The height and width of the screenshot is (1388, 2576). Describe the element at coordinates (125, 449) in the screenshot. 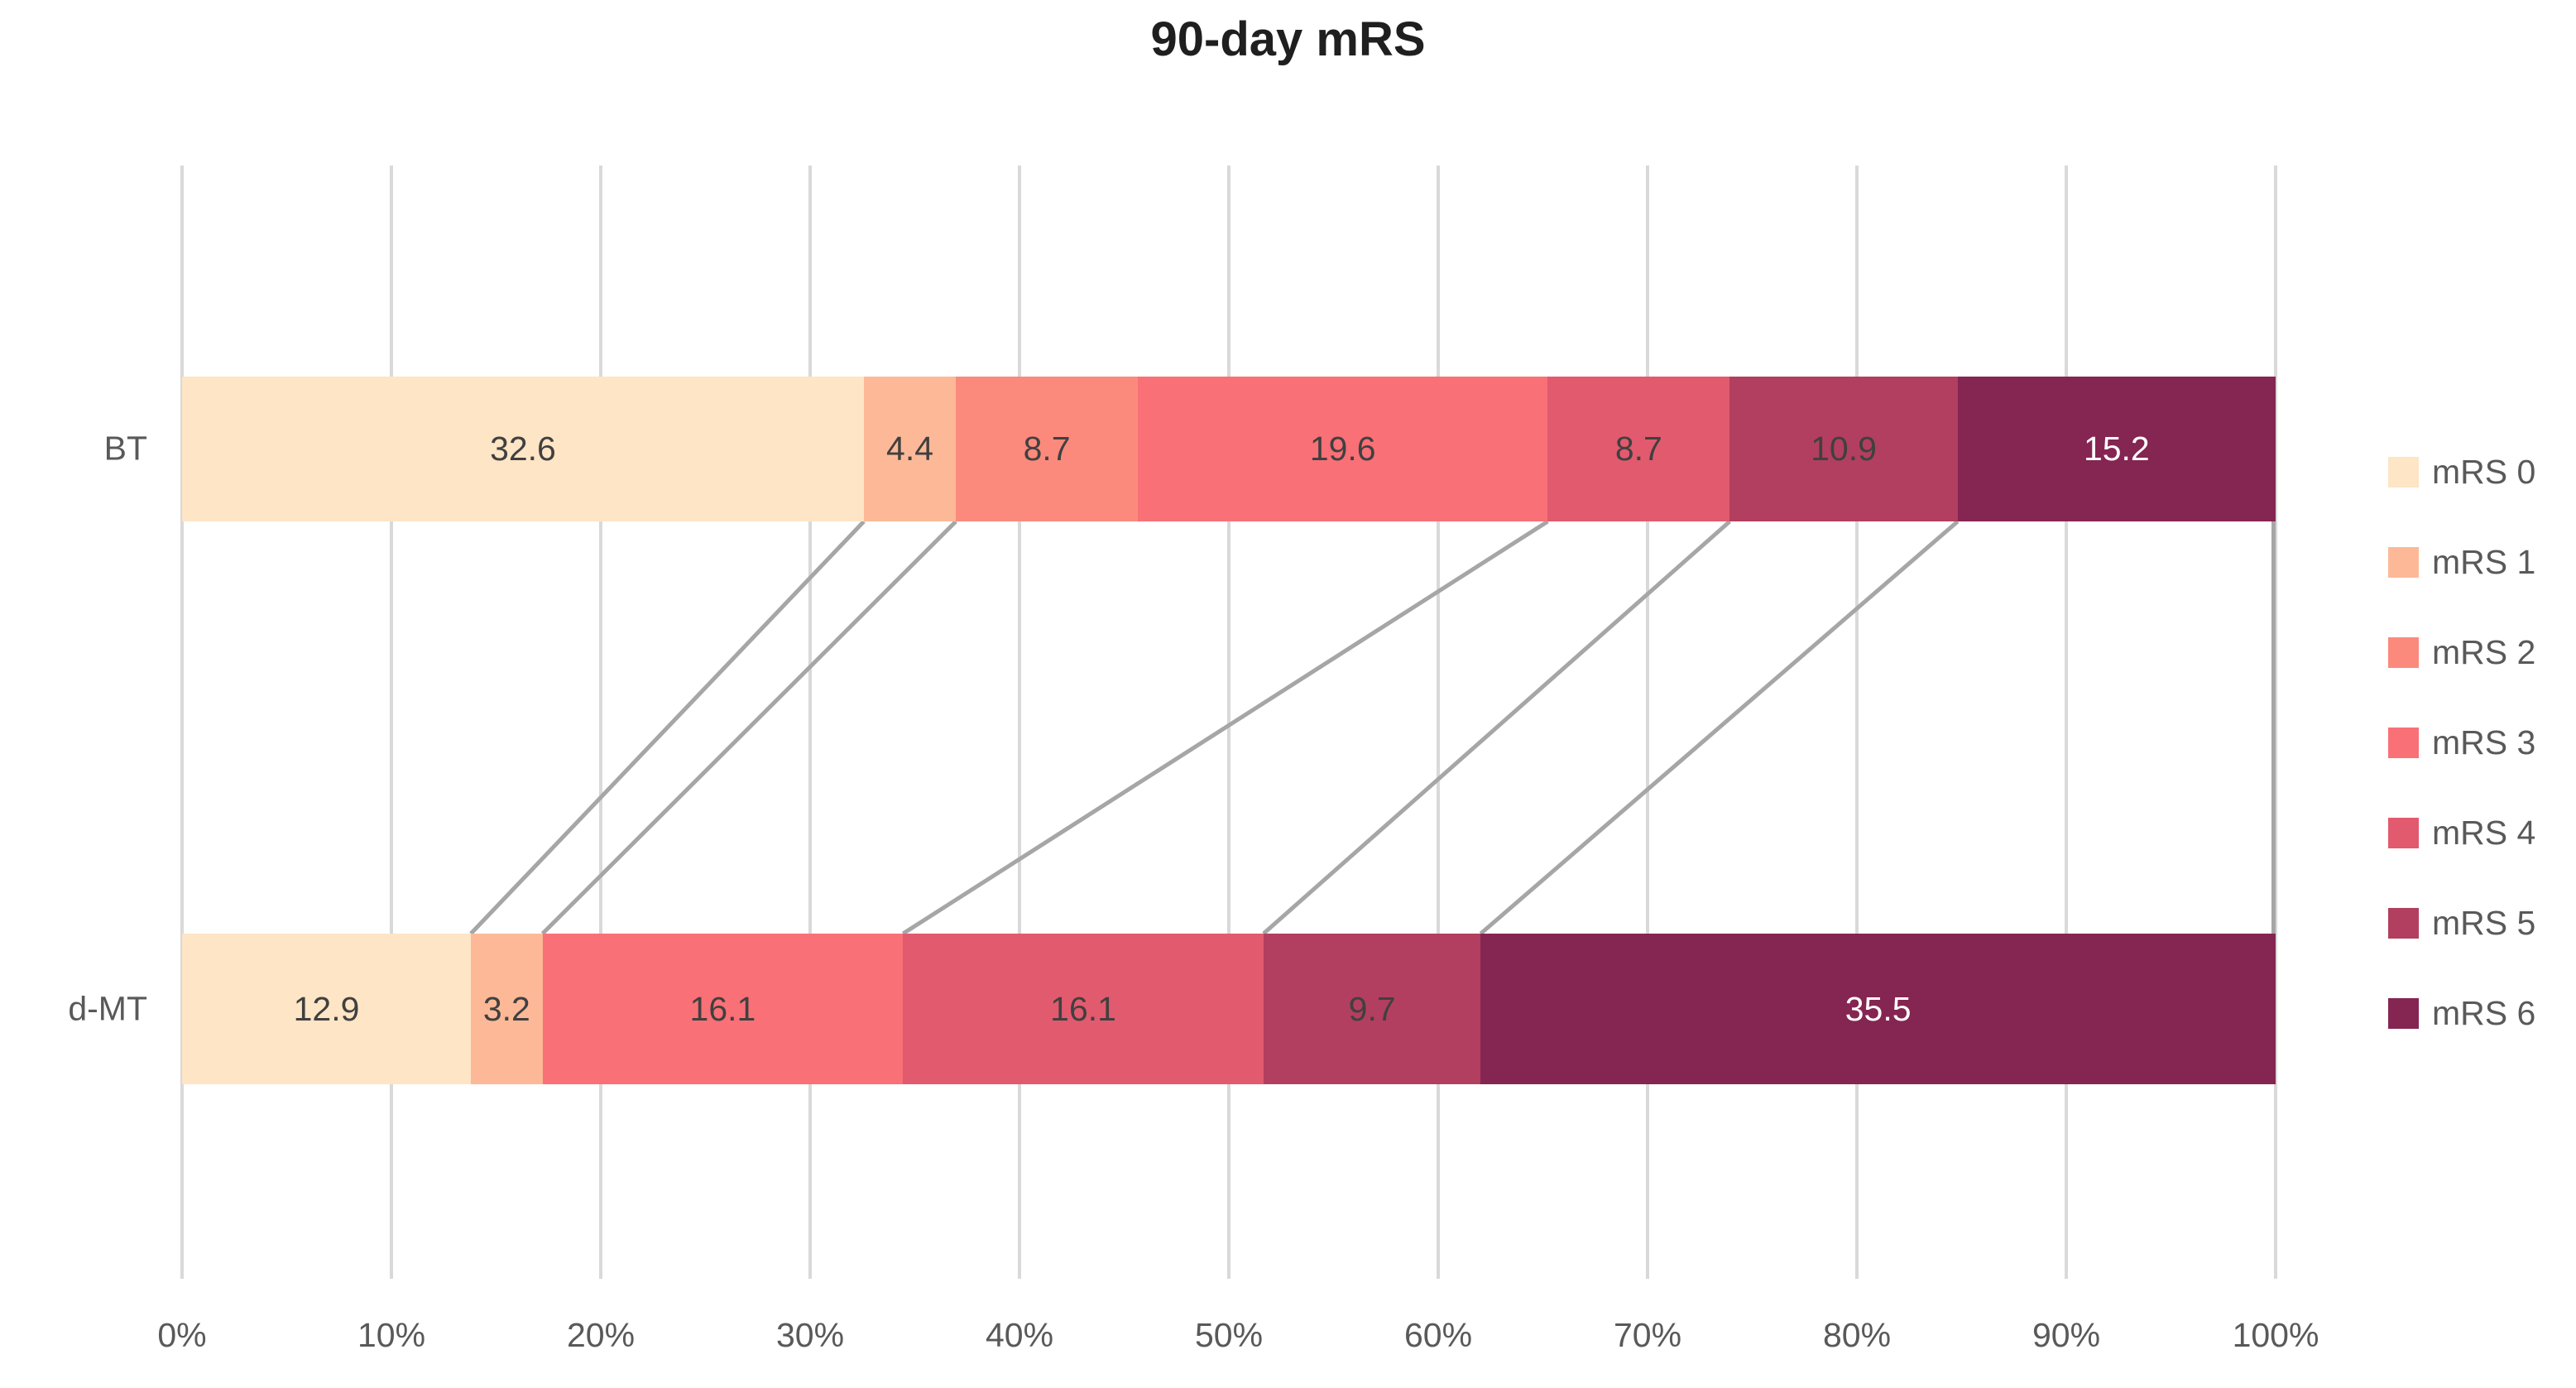

I see `category-label-bt: BT` at that location.